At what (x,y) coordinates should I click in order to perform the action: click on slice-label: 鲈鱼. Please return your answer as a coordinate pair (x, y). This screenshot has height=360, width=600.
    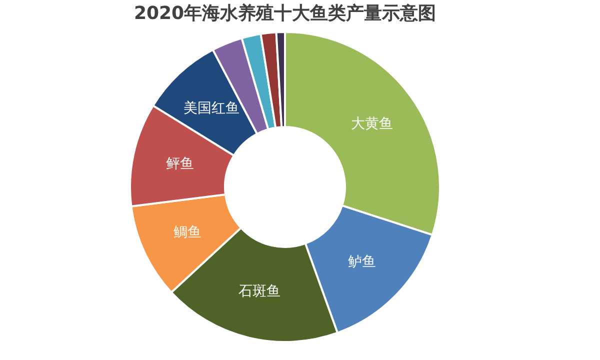
    Looking at the image, I should click on (362, 262).